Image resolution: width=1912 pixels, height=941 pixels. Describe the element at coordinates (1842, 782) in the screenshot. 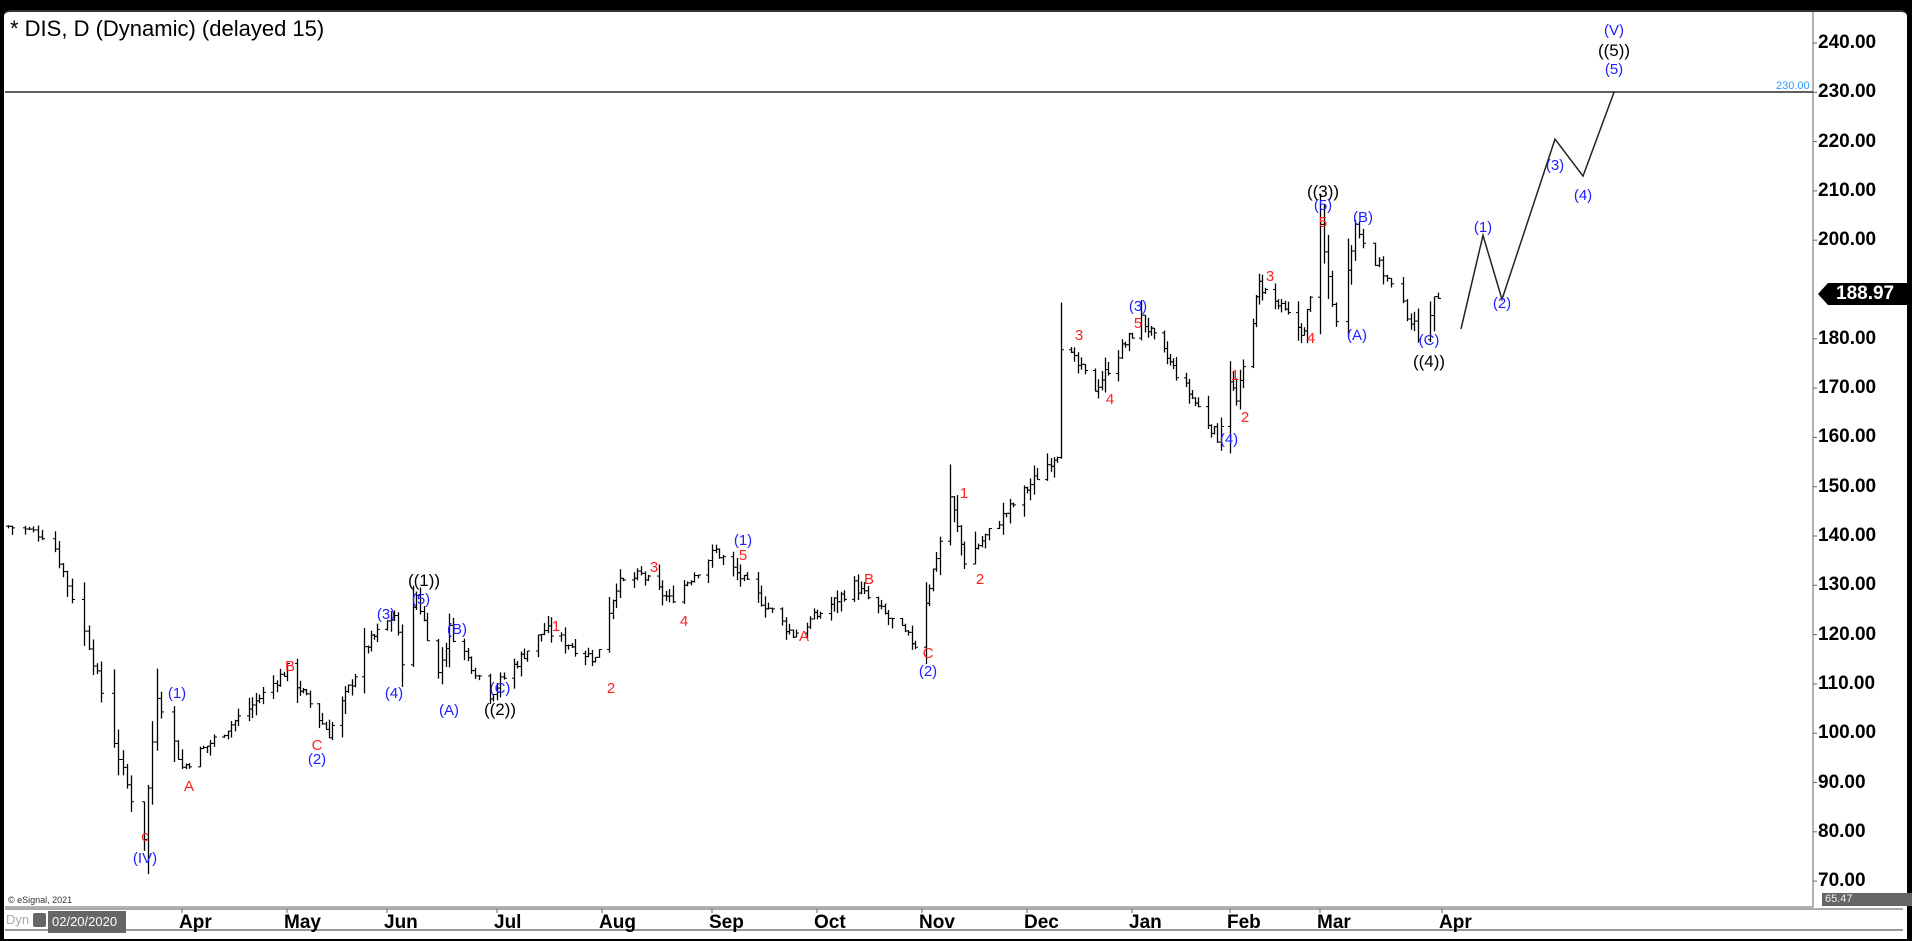

I see `price-tick-label: 90.00` at that location.